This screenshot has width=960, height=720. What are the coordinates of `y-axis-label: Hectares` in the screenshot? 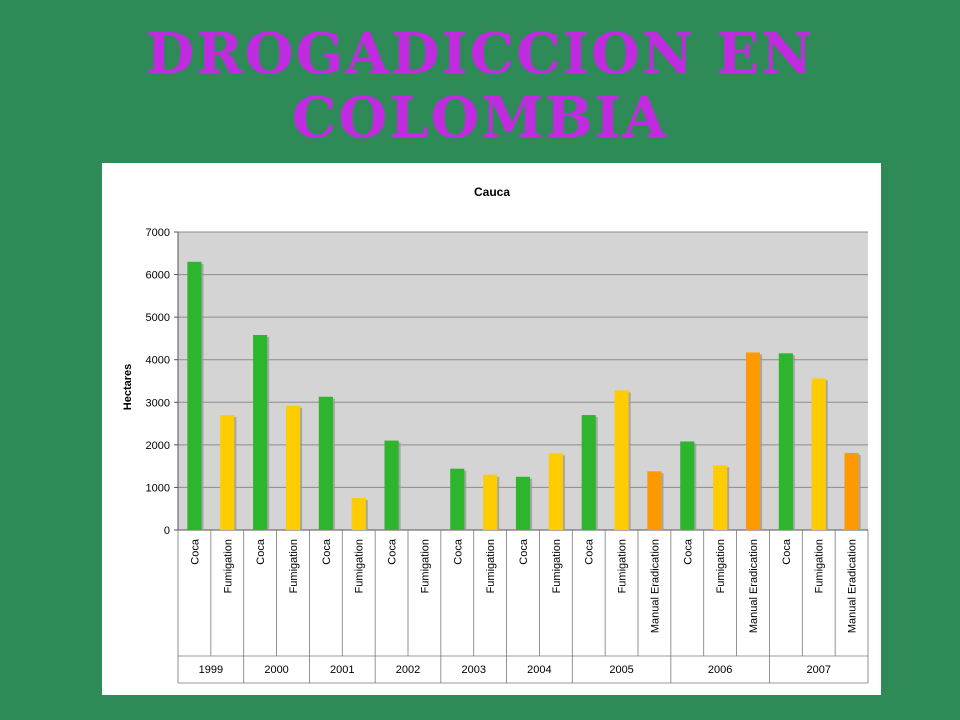 It's located at (128, 387).